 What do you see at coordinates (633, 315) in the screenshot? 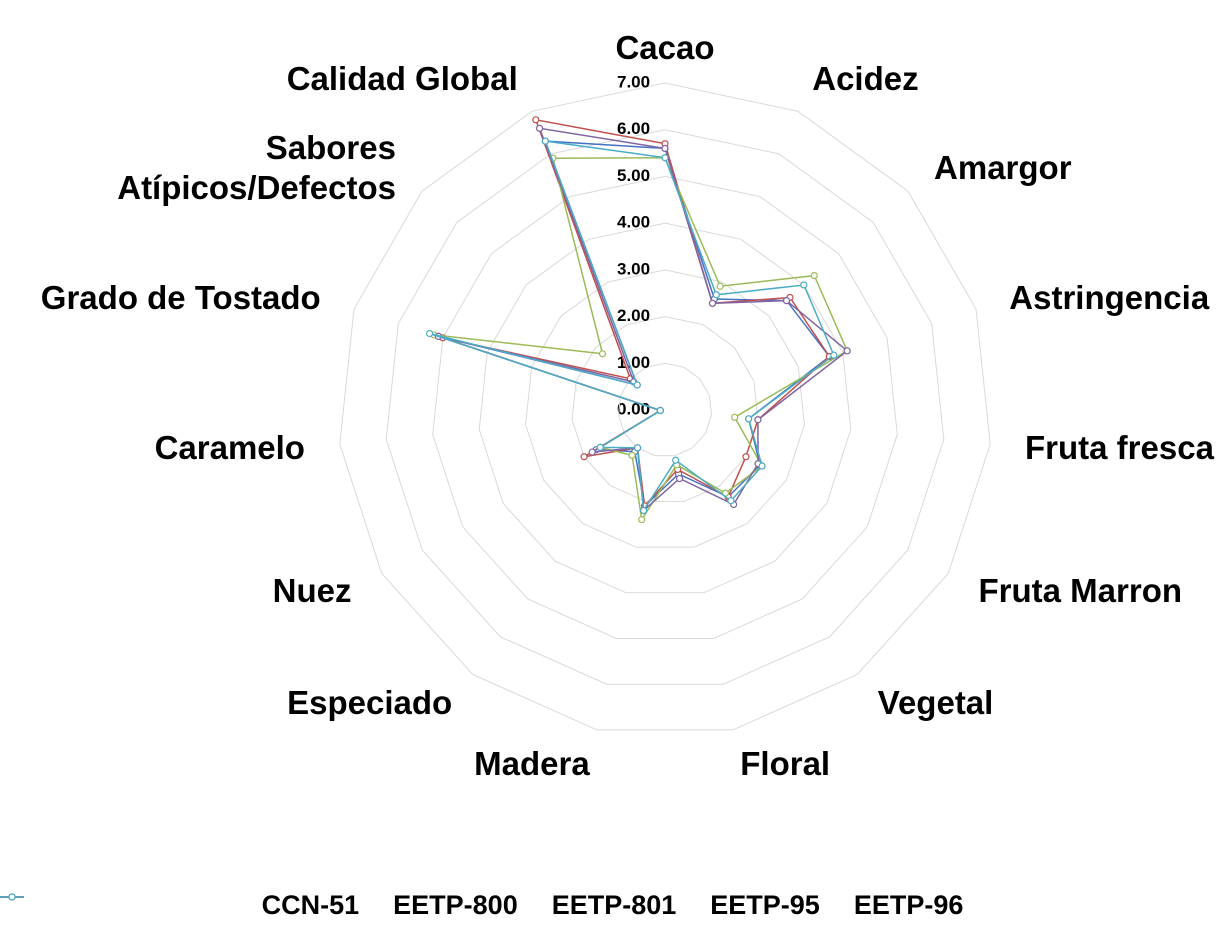
I see `y-tick-label: 2.00` at bounding box center [633, 315].